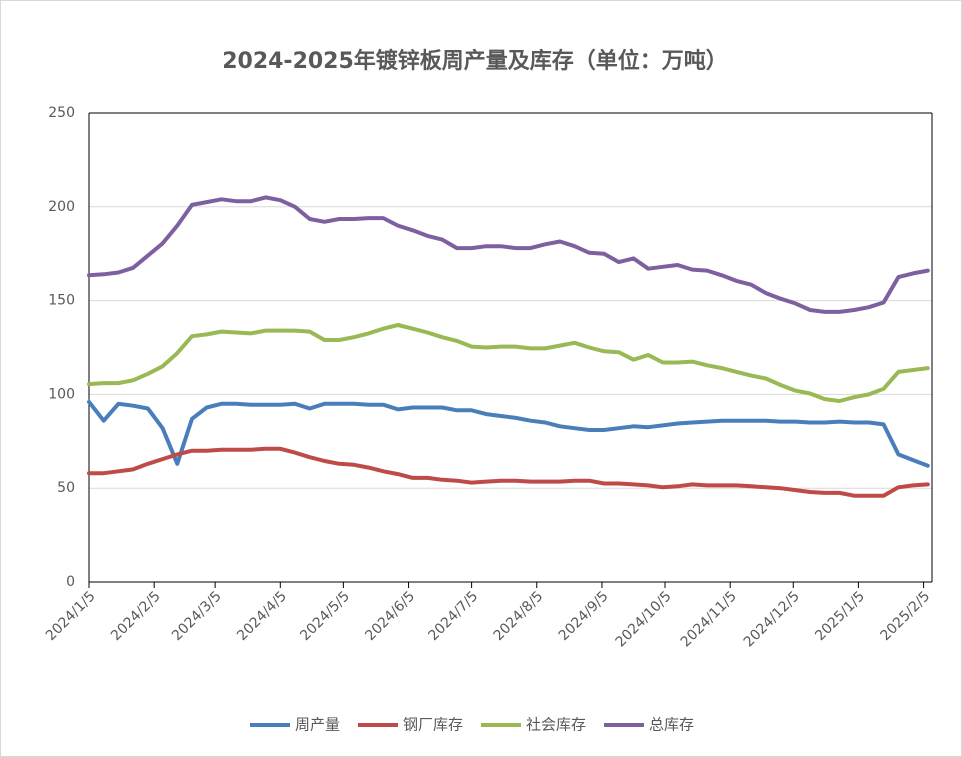 The width and height of the screenshot is (962, 757). Describe the element at coordinates (433, 725) in the screenshot. I see `legend-label: 钢厂库存` at that location.